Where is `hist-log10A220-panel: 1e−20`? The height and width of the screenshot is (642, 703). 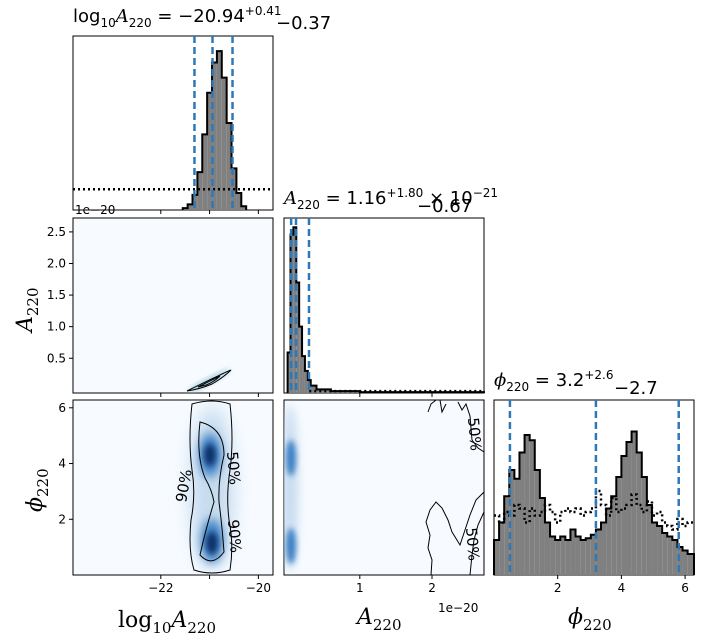
hist-log10A220-panel: 1e−20 is located at coordinates (173, 126).